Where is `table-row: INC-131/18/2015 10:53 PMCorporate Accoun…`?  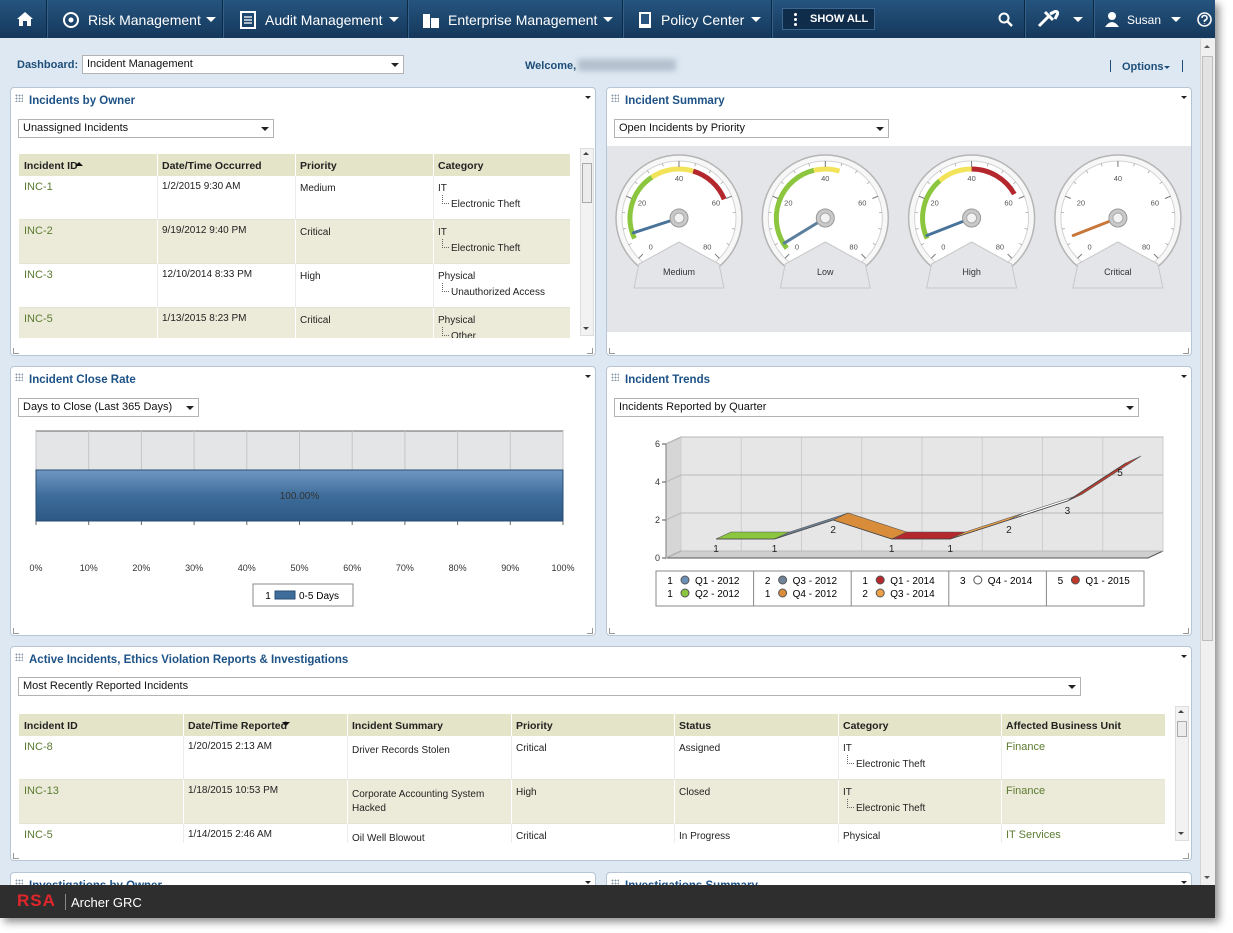 table-row: INC-131/18/2015 10:53 PMCorporate Accoun… is located at coordinates (592, 802).